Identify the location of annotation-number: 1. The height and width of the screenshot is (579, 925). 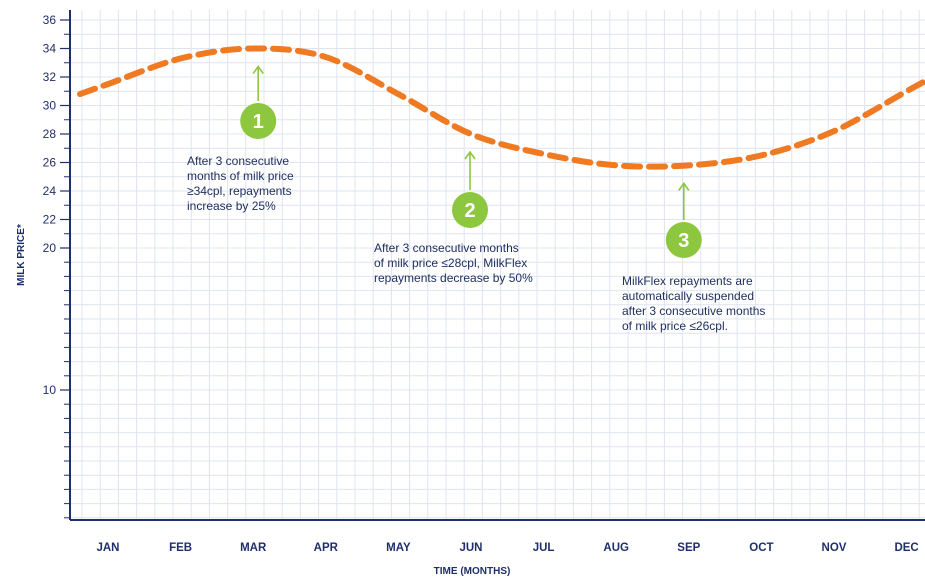
(258, 122).